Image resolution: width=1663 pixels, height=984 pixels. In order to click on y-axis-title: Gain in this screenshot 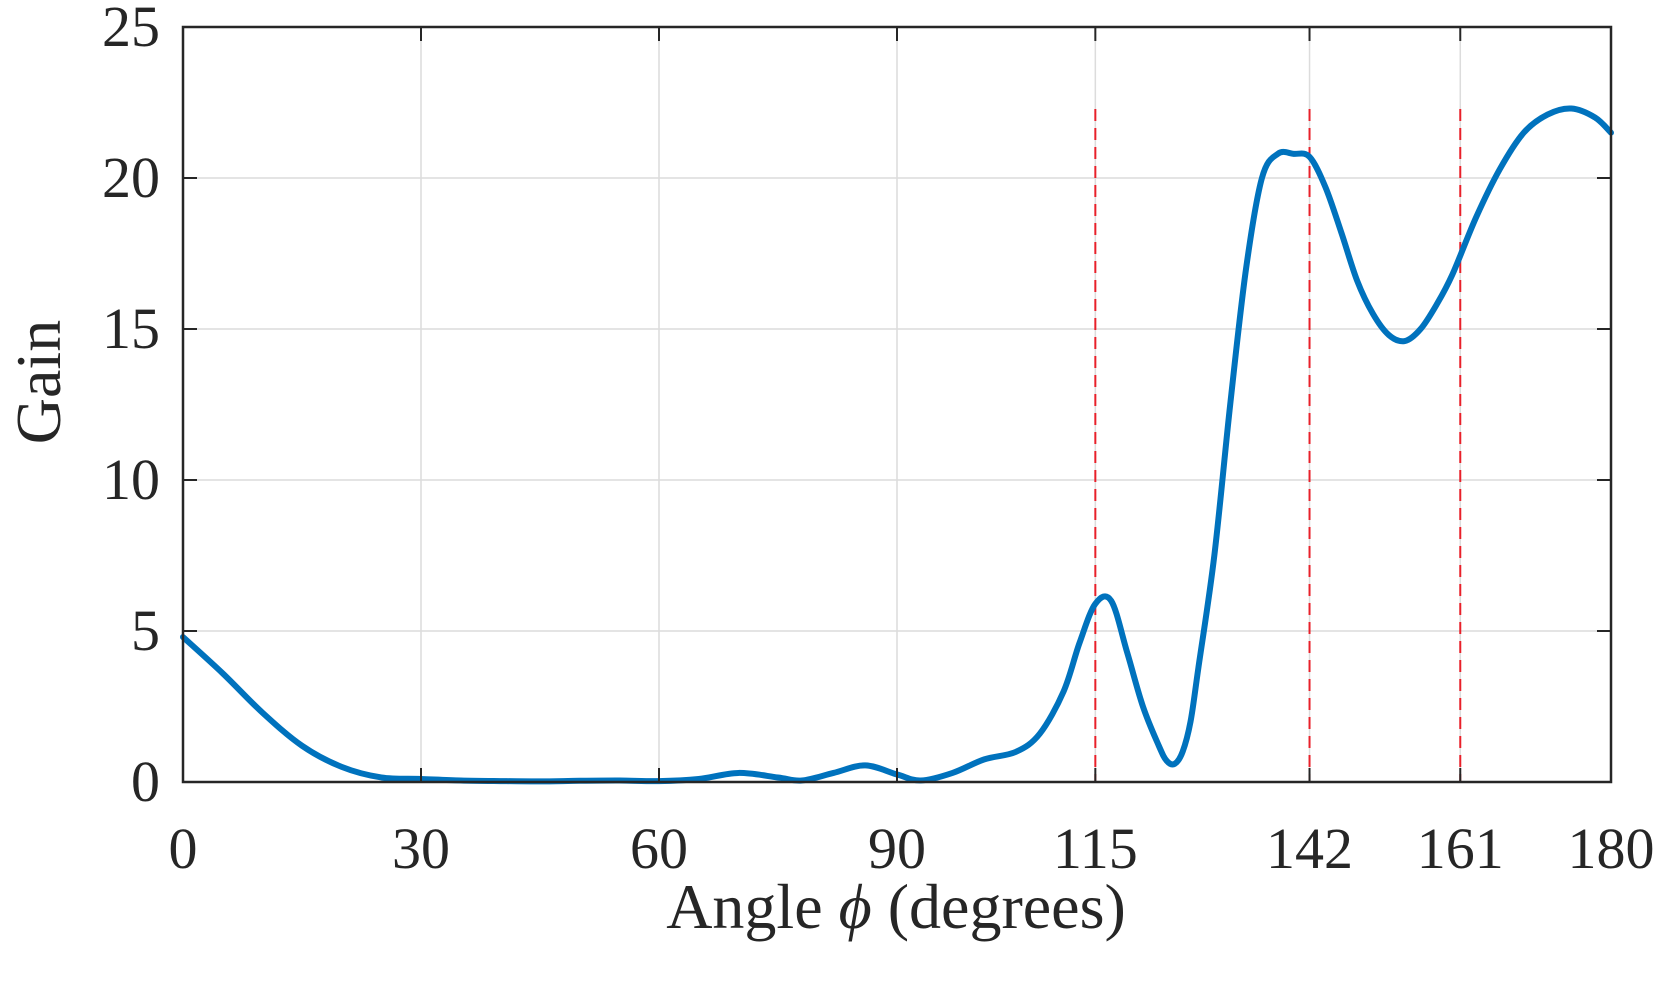, I will do `click(38, 382)`.